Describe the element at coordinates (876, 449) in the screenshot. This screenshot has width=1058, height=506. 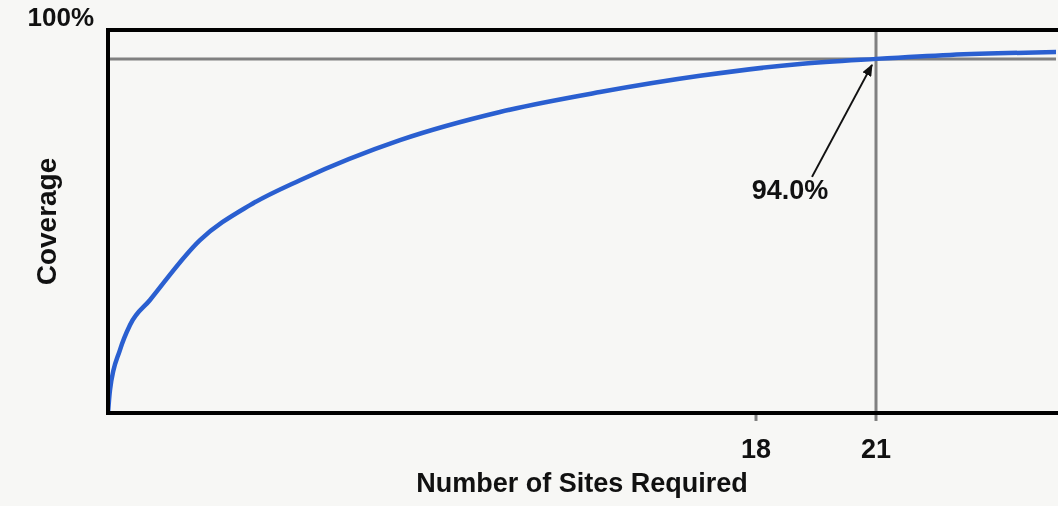
I see `x-tick-label: 21` at that location.